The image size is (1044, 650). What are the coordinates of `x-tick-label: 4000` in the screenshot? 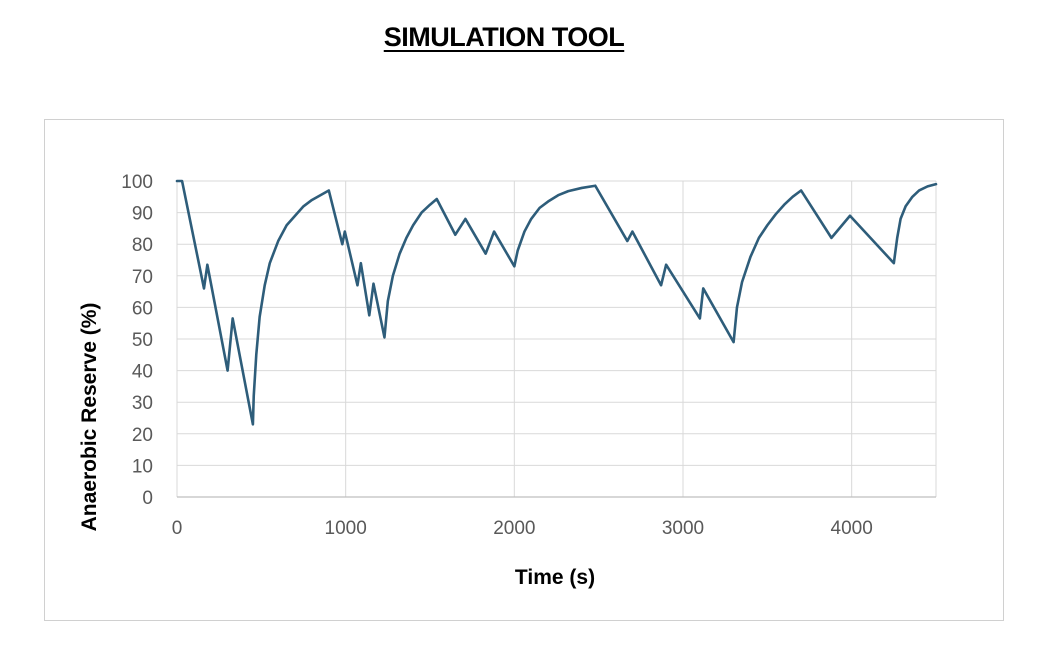 It's located at (852, 528).